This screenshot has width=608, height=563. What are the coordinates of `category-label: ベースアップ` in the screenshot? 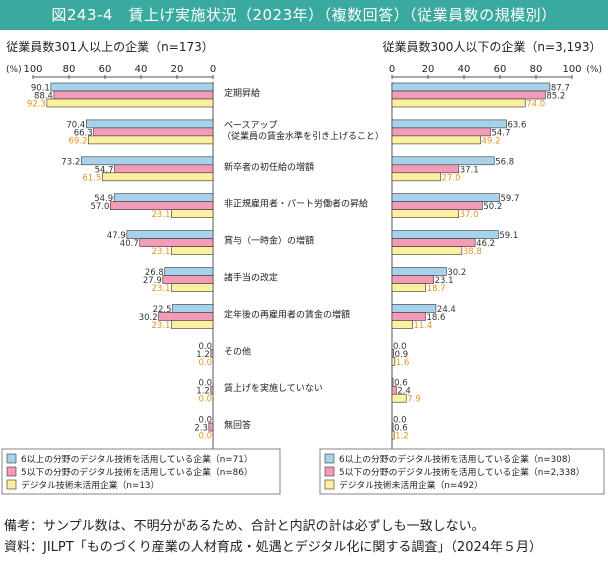 It's located at (251, 125).